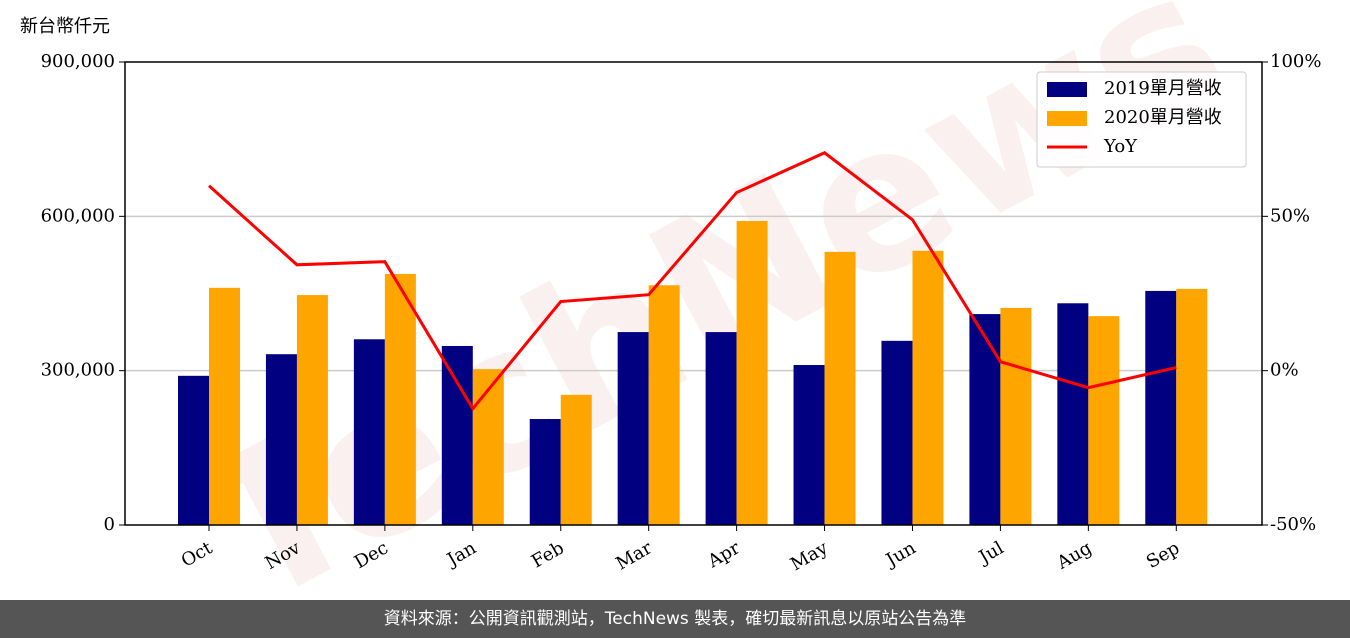 The height and width of the screenshot is (638, 1350). Describe the element at coordinates (634, 555) in the screenshot. I see `x-tick-label: Mar` at that location.